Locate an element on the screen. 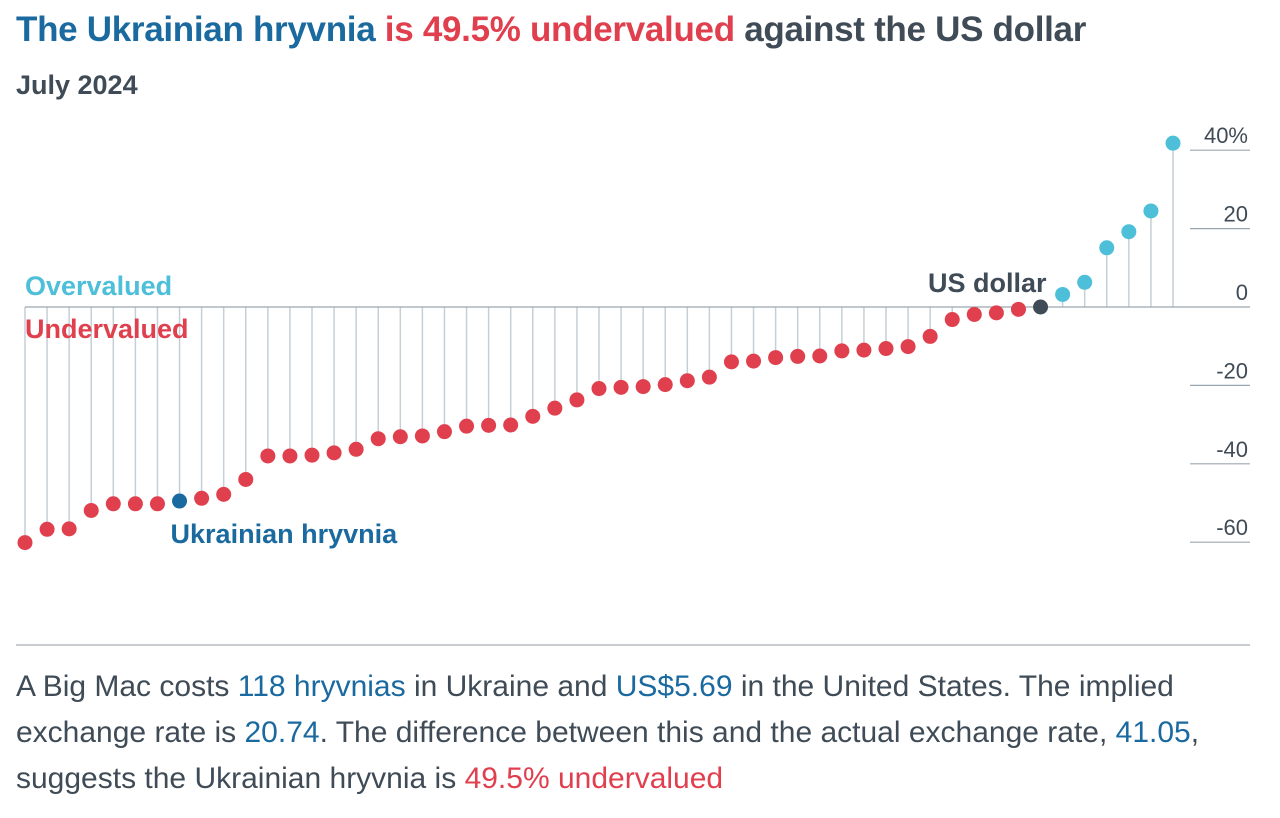 The height and width of the screenshot is (818, 1280). valuation-result: 49.5% undervalued is located at coordinates (594, 778).